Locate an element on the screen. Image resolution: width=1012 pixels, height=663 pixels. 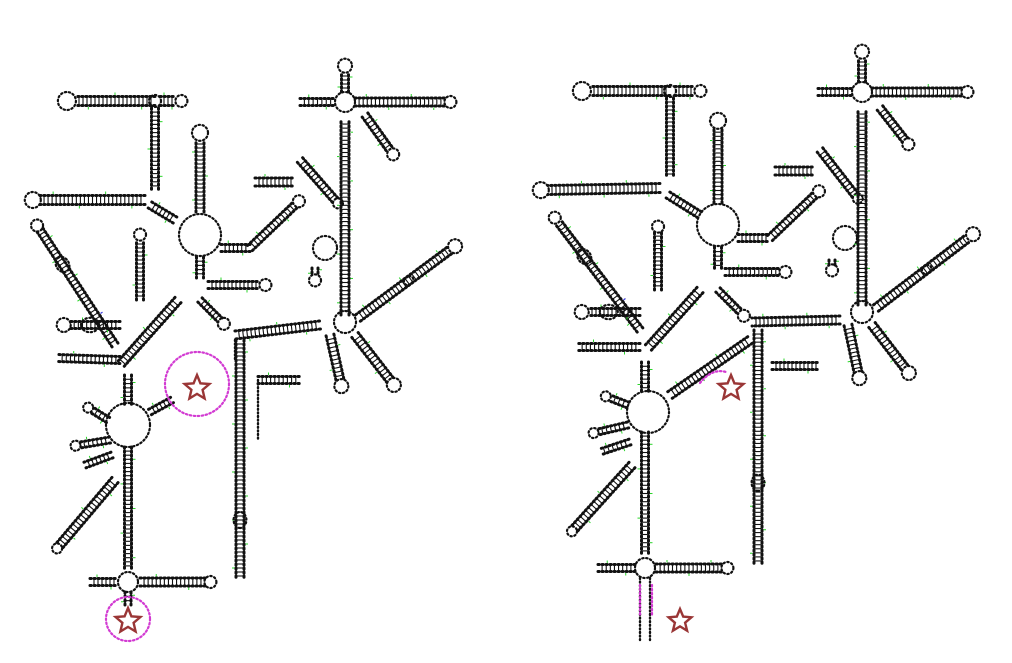
multi-loop is located at coordinates (345, 102).